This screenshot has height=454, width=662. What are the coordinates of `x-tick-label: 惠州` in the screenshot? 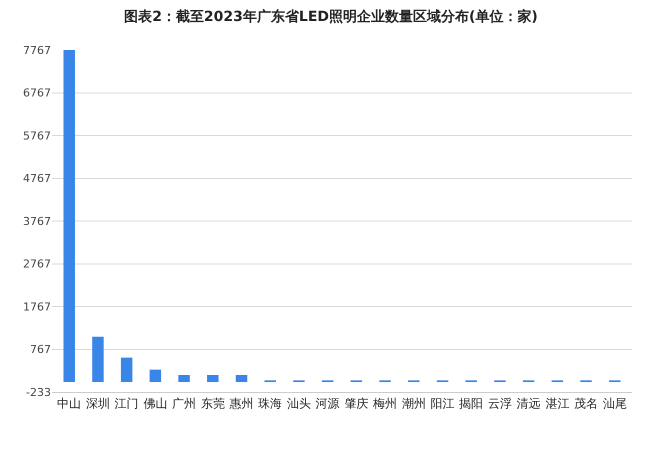 It's located at (241, 403).